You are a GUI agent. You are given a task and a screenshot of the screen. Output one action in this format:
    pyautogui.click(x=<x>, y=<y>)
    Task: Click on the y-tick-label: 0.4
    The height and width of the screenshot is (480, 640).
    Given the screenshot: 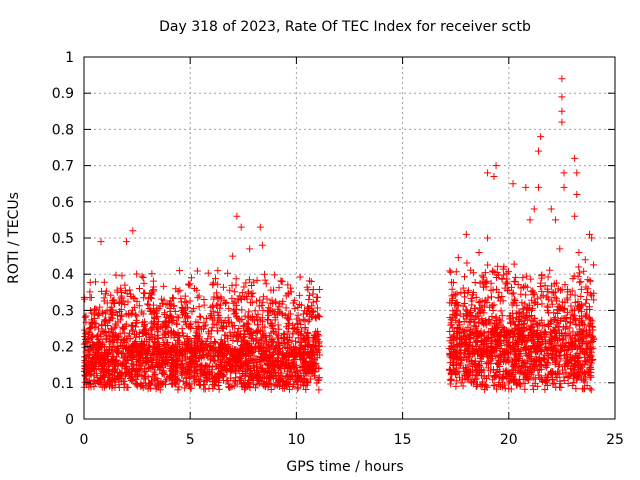 What is the action you would take?
    pyautogui.click(x=63, y=275)
    